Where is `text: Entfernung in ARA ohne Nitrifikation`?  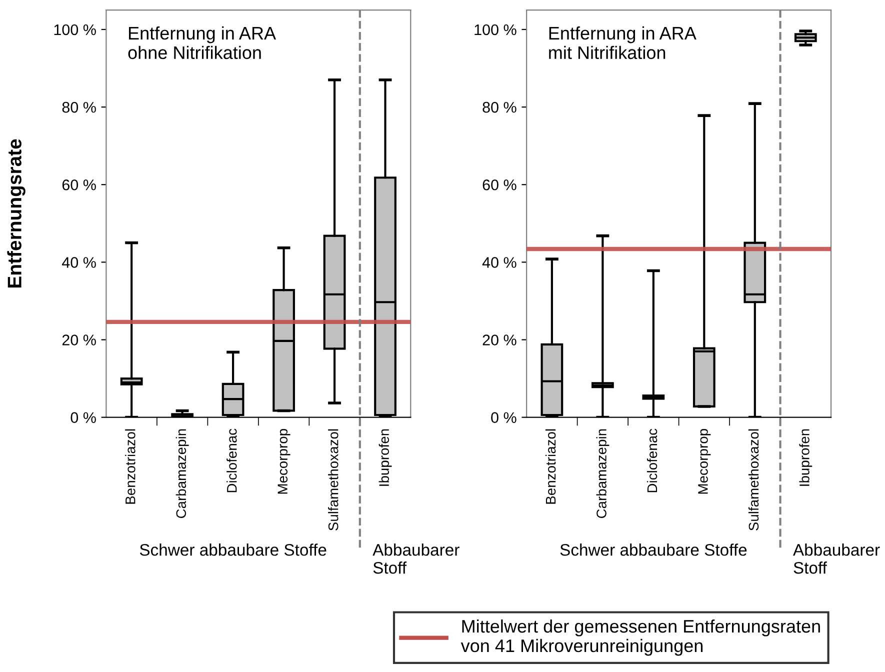
text: Entfernung in ARA ohne Nitrifikation is located at coordinates (202, 43).